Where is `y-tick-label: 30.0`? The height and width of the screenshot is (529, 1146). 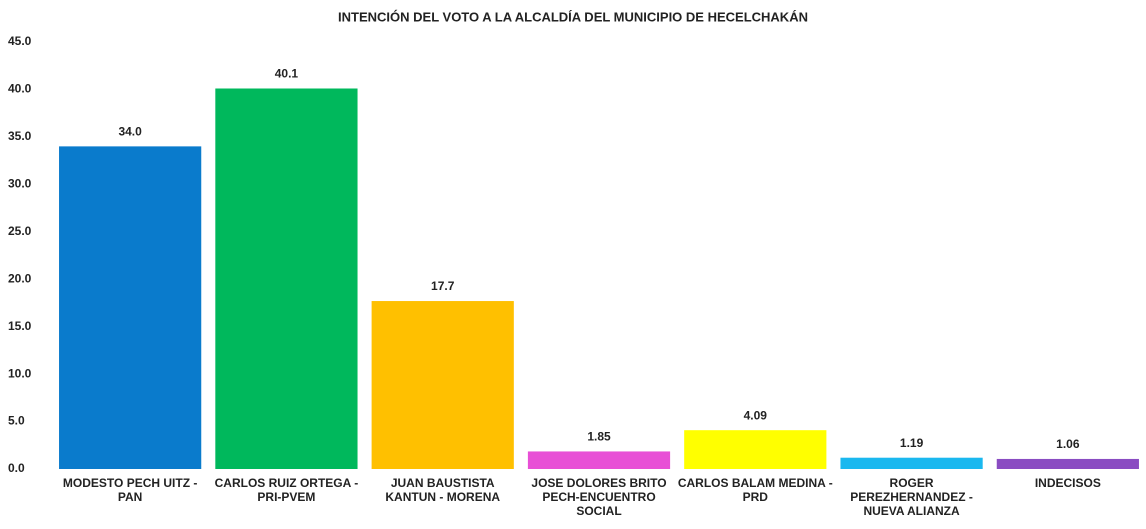 y-tick-label: 30.0 is located at coordinates (20, 184).